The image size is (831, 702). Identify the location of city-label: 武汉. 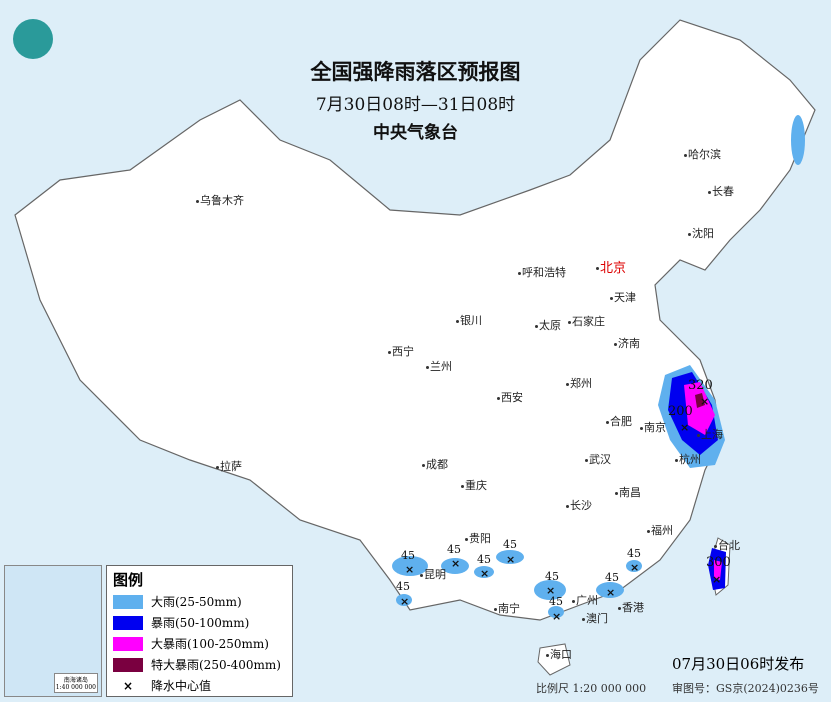
(598, 459).